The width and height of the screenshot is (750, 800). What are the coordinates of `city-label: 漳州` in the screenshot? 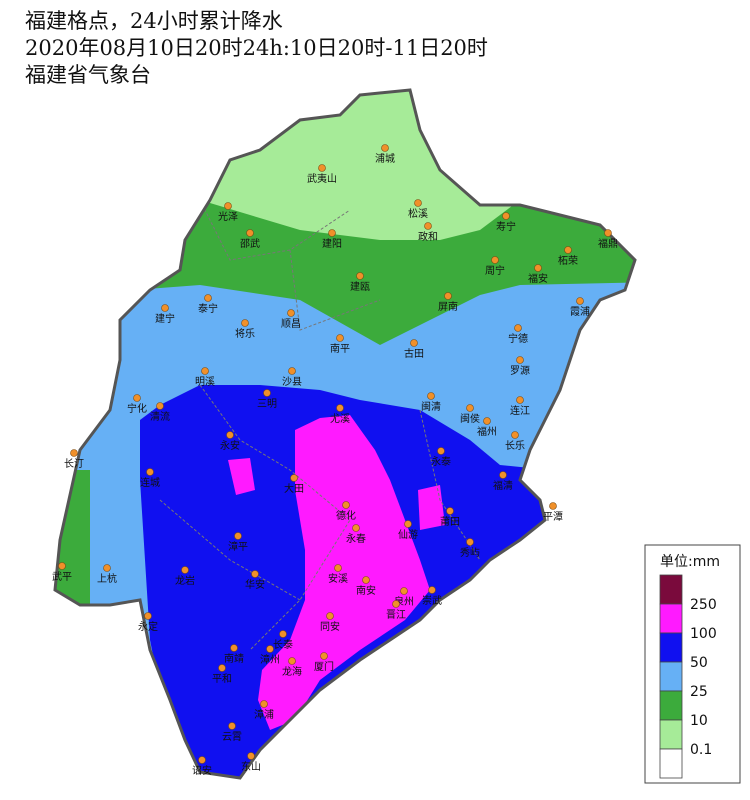 It's located at (270, 659).